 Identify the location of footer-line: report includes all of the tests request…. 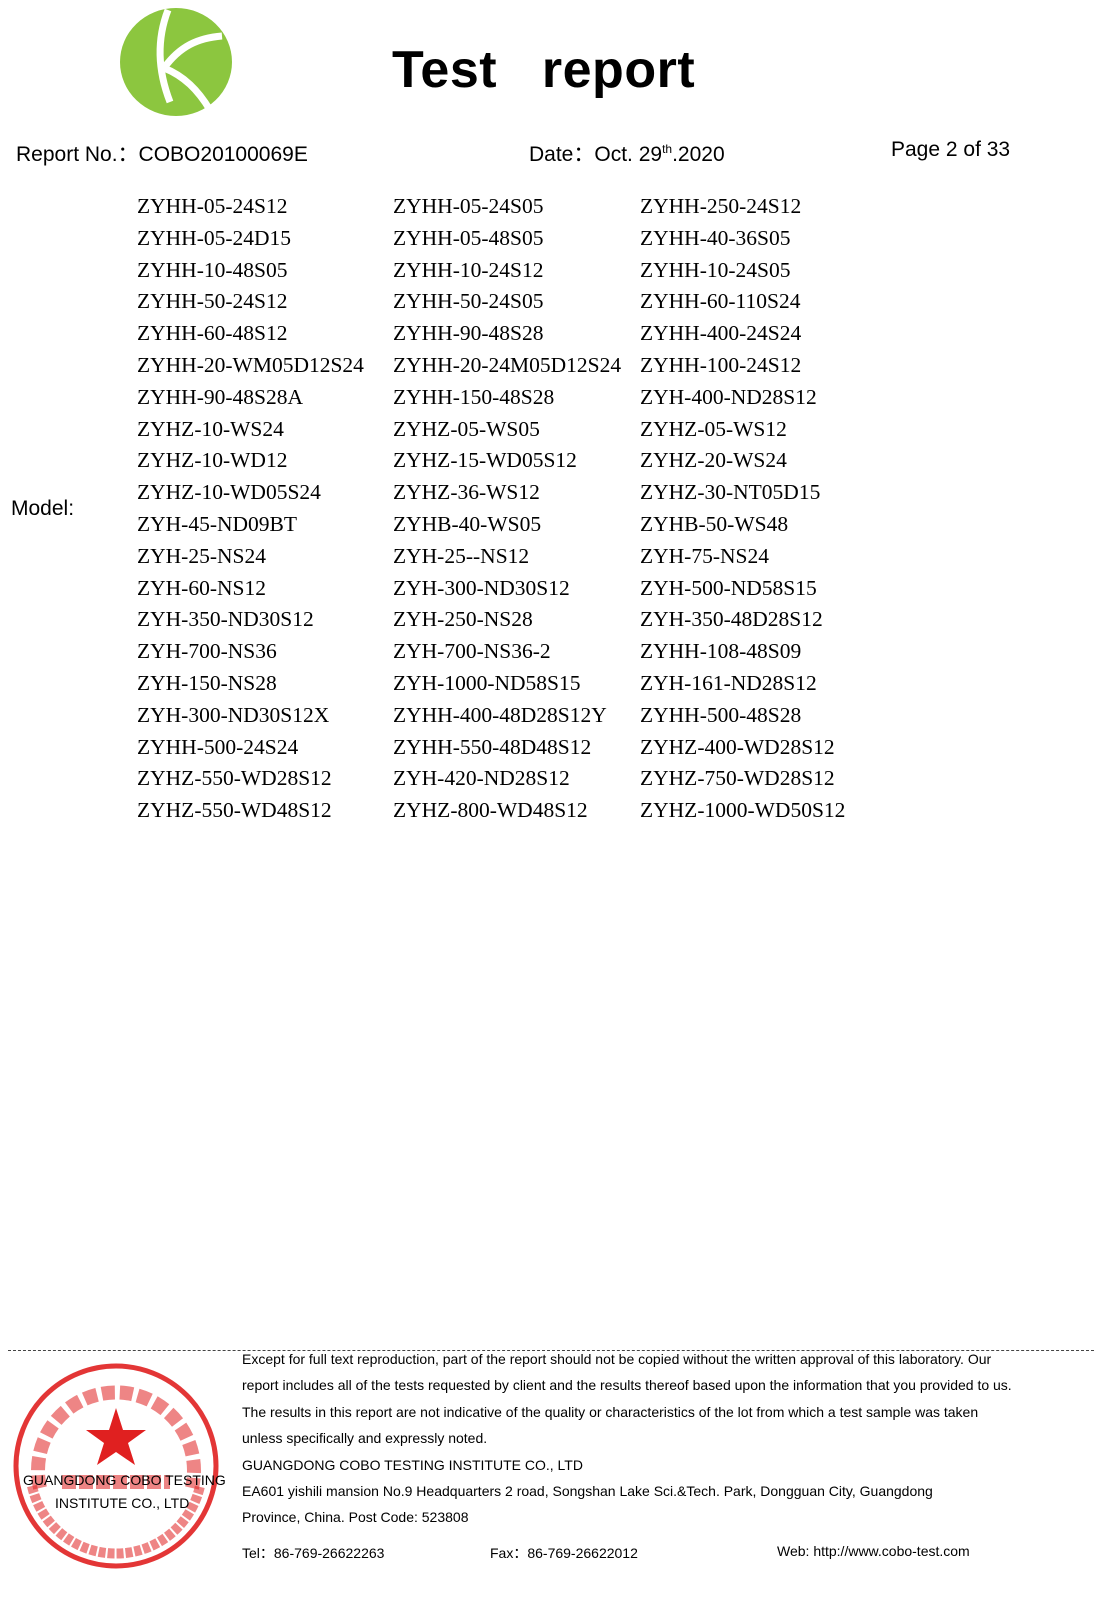
(627, 1385).